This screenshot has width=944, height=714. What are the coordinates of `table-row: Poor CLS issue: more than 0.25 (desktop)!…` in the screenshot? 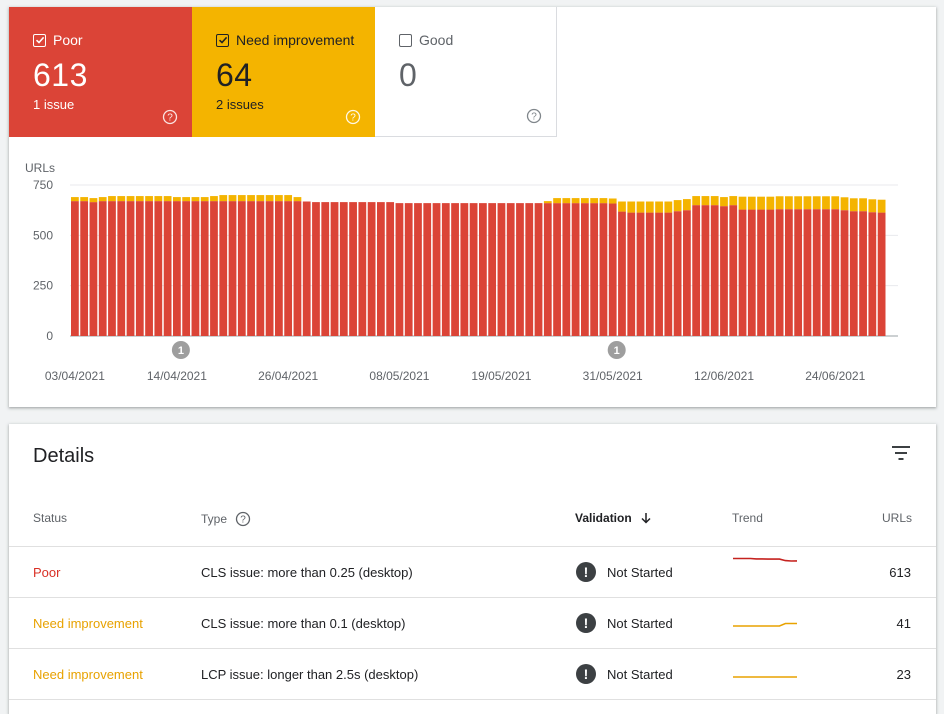 It's located at (472, 572).